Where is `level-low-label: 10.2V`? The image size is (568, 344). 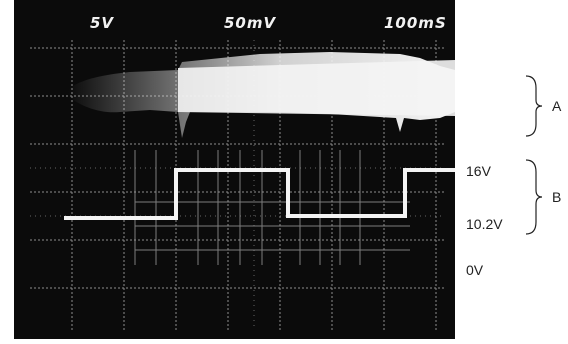
level-low-label: 10.2V is located at coordinates (484, 224).